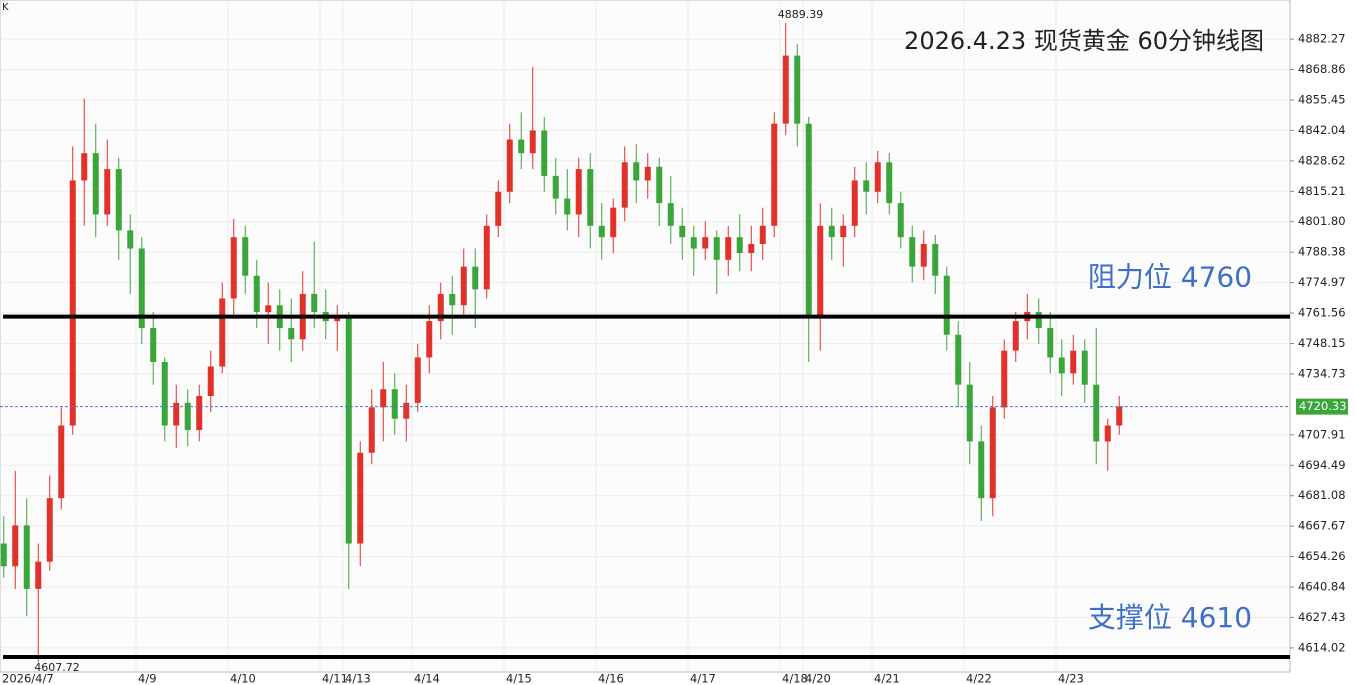 This screenshot has height=685, width=1355. What do you see at coordinates (57, 667) in the screenshot?
I see `low-label: 4607.72` at bounding box center [57, 667].